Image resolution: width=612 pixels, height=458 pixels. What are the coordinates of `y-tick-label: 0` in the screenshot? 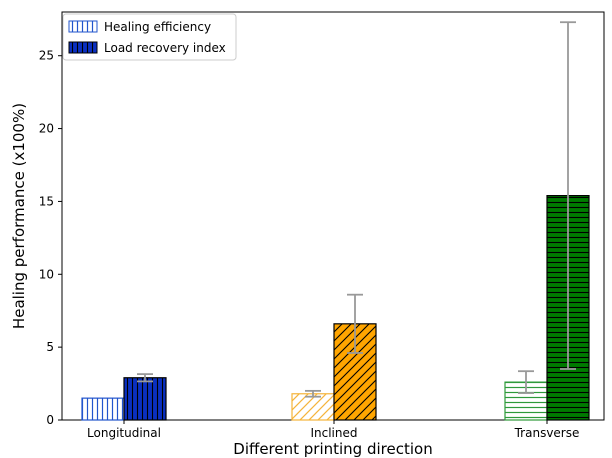 It's located at (50, 420).